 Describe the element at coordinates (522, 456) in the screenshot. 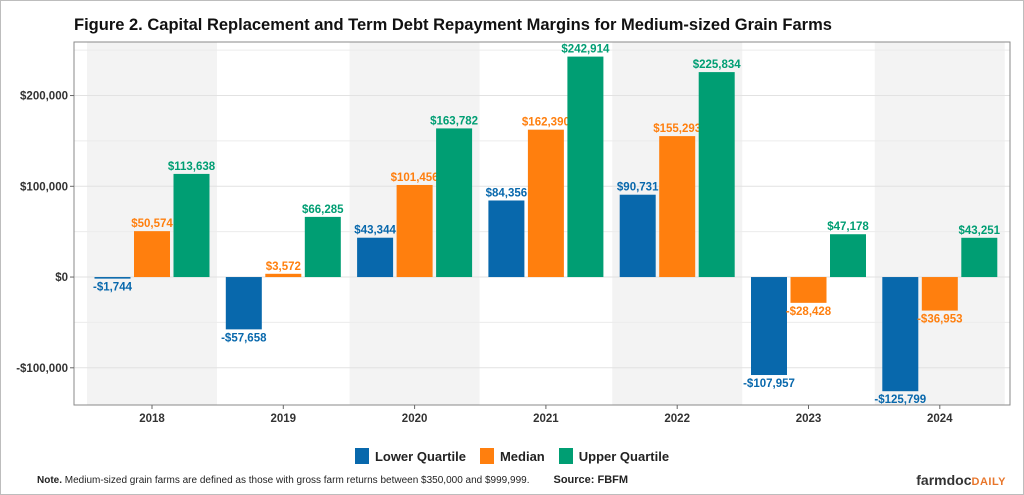

I see `legend-label: Median` at that location.